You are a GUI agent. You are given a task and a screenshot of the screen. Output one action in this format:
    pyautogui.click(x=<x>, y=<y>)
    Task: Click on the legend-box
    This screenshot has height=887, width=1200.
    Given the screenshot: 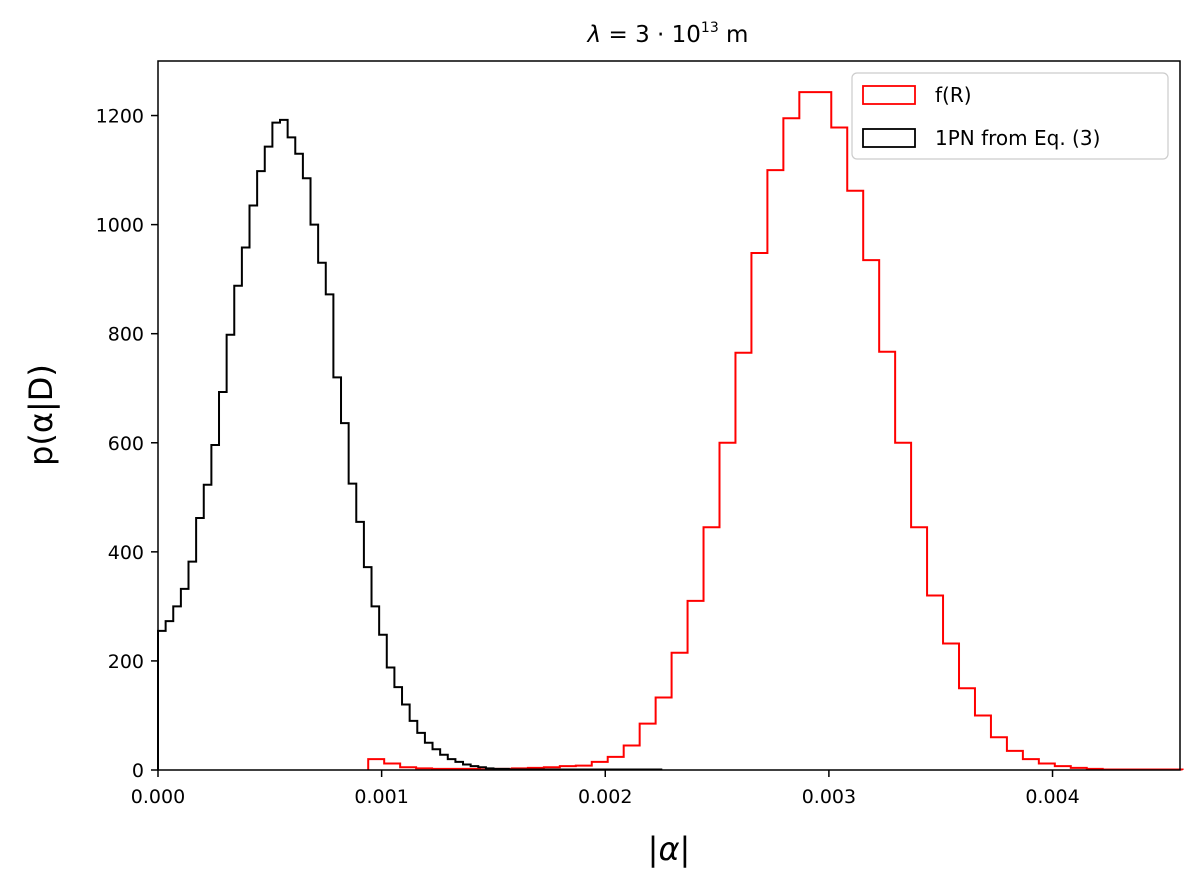 What is the action you would take?
    pyautogui.click(x=1010, y=116)
    